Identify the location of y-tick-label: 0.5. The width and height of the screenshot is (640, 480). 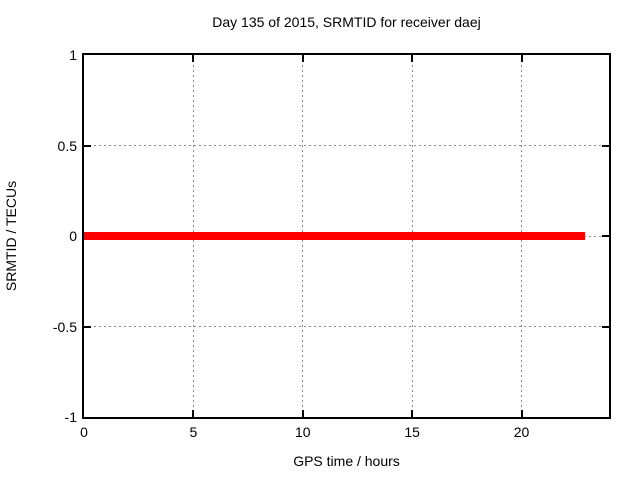
(67, 145).